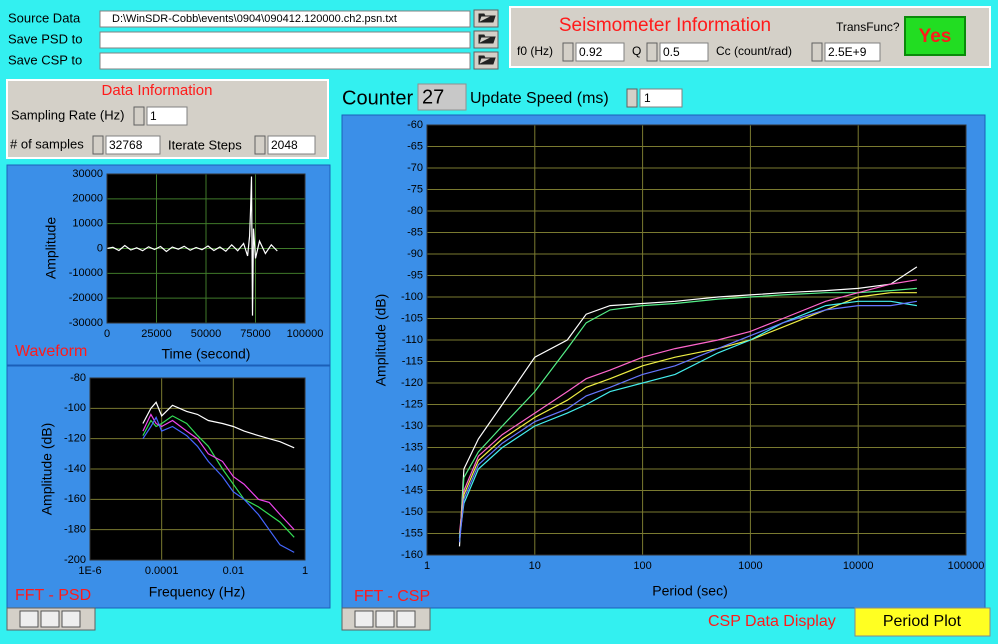 Image resolution: width=998 pixels, height=644 pixels. I want to click on transfunc-button, so click(935, 36).